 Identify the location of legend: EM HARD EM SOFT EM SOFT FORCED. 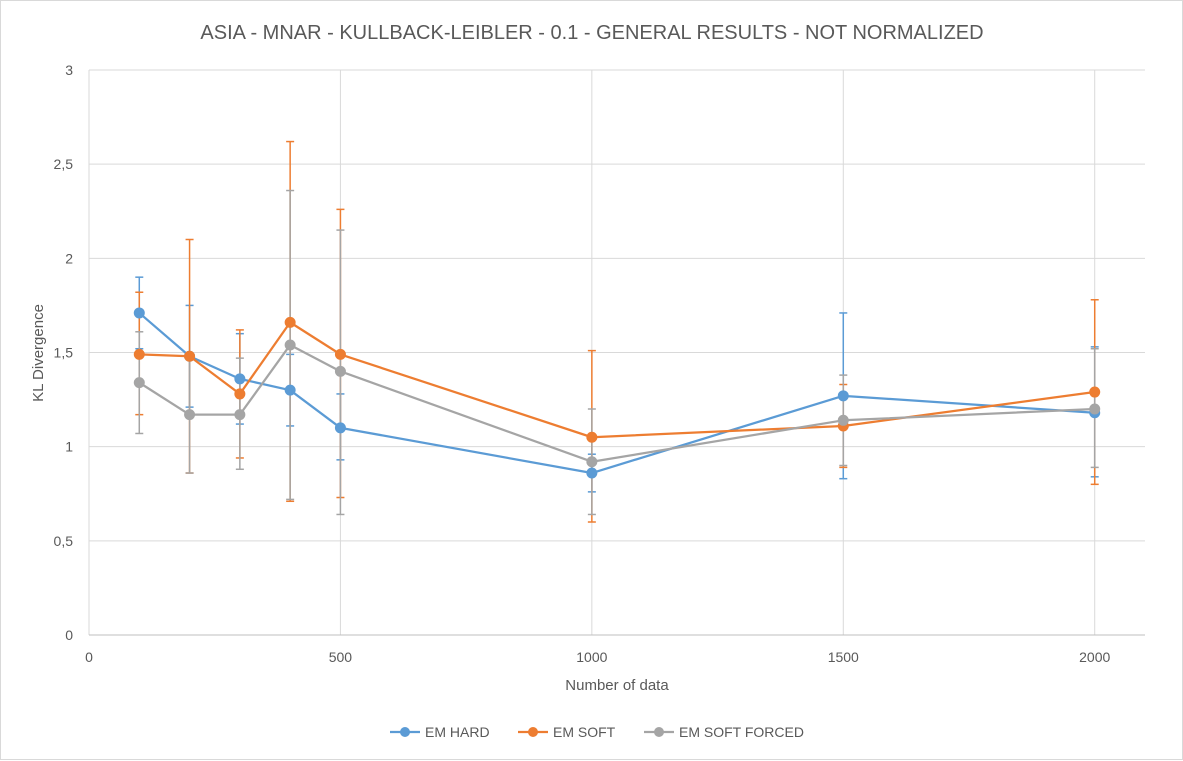
(597, 732).